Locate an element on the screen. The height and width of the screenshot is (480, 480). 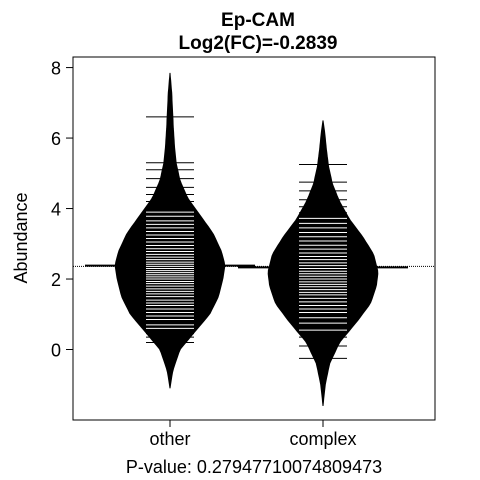
y-tick-label: 0 is located at coordinates (56, 351).